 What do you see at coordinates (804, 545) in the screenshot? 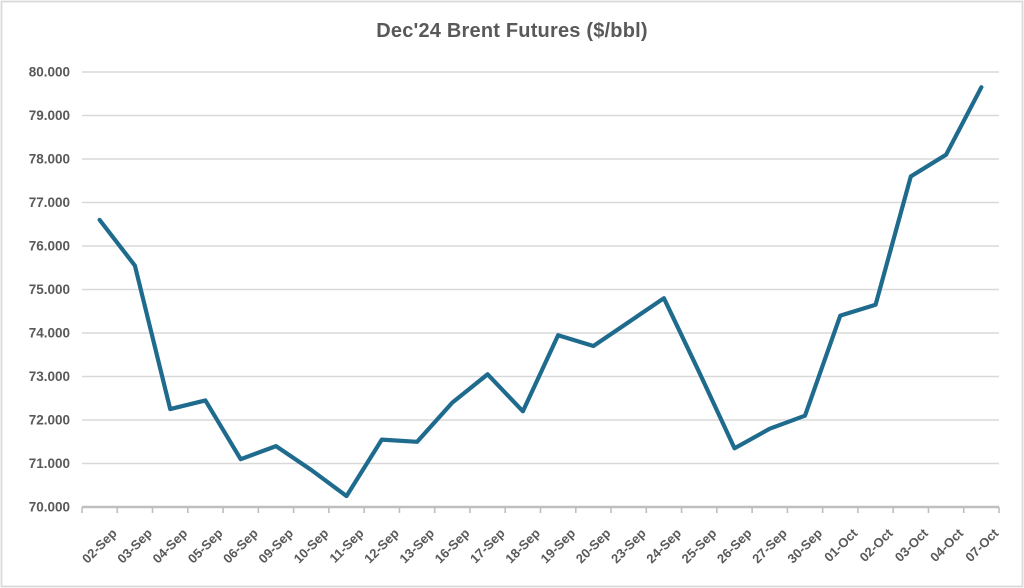
I see `x-axis-label: 30-Sep` at bounding box center [804, 545].